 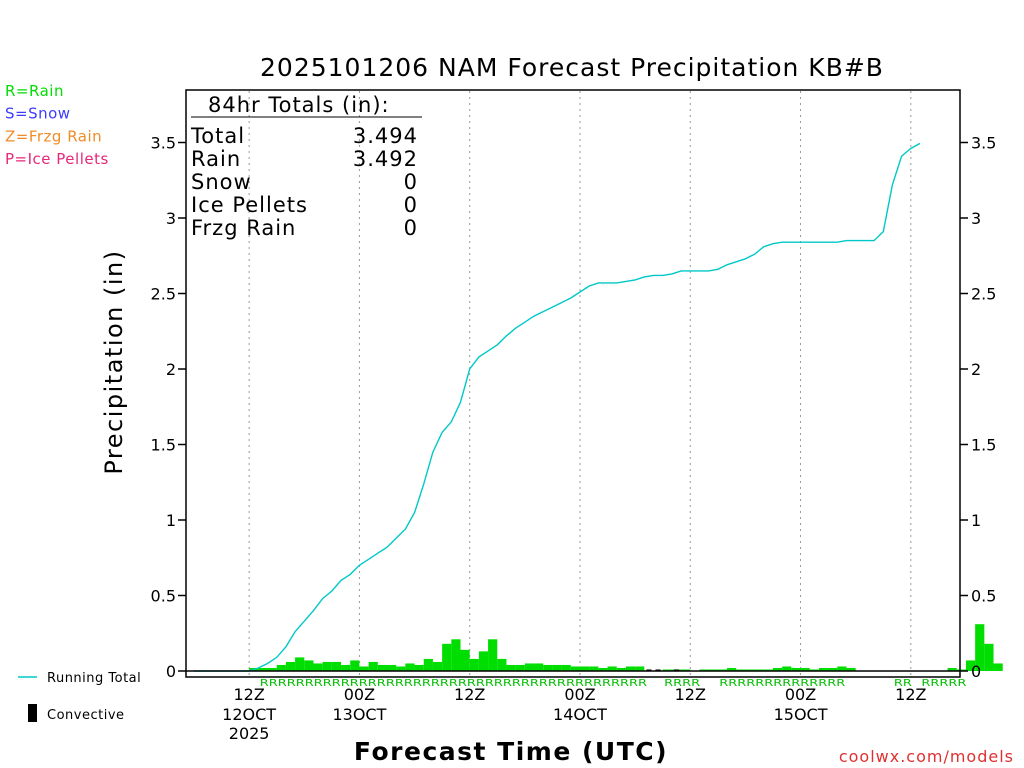 What do you see at coordinates (171, 369) in the screenshot?
I see `y-tick-label-left: 2` at bounding box center [171, 369].